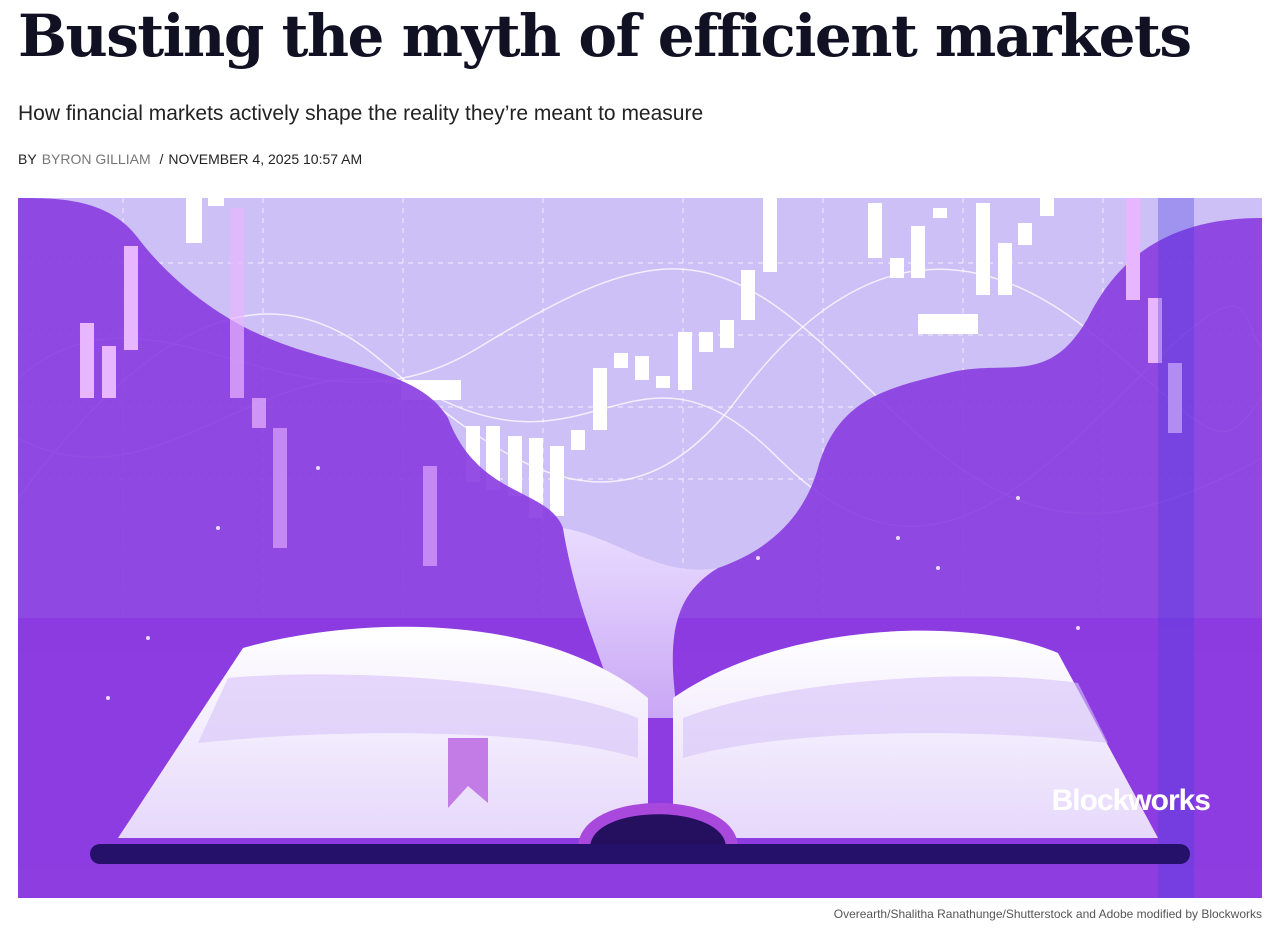 The image size is (1280, 935). What do you see at coordinates (1131, 800) in the screenshot?
I see `image-watermark: Blockworks` at bounding box center [1131, 800].